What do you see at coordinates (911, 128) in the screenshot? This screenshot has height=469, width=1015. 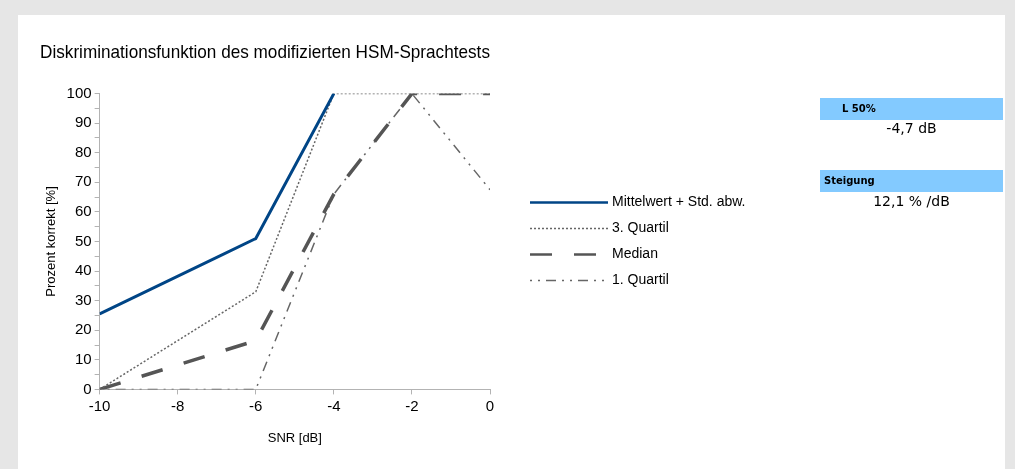 I see `text: -4,7 dB` at bounding box center [911, 128].